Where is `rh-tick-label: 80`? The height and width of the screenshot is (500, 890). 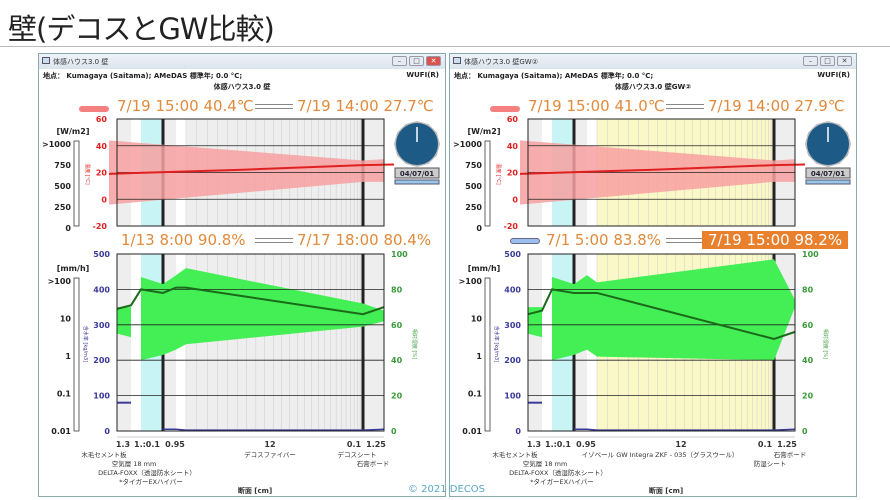
rh-tick-label: 80 is located at coordinates (808, 289).